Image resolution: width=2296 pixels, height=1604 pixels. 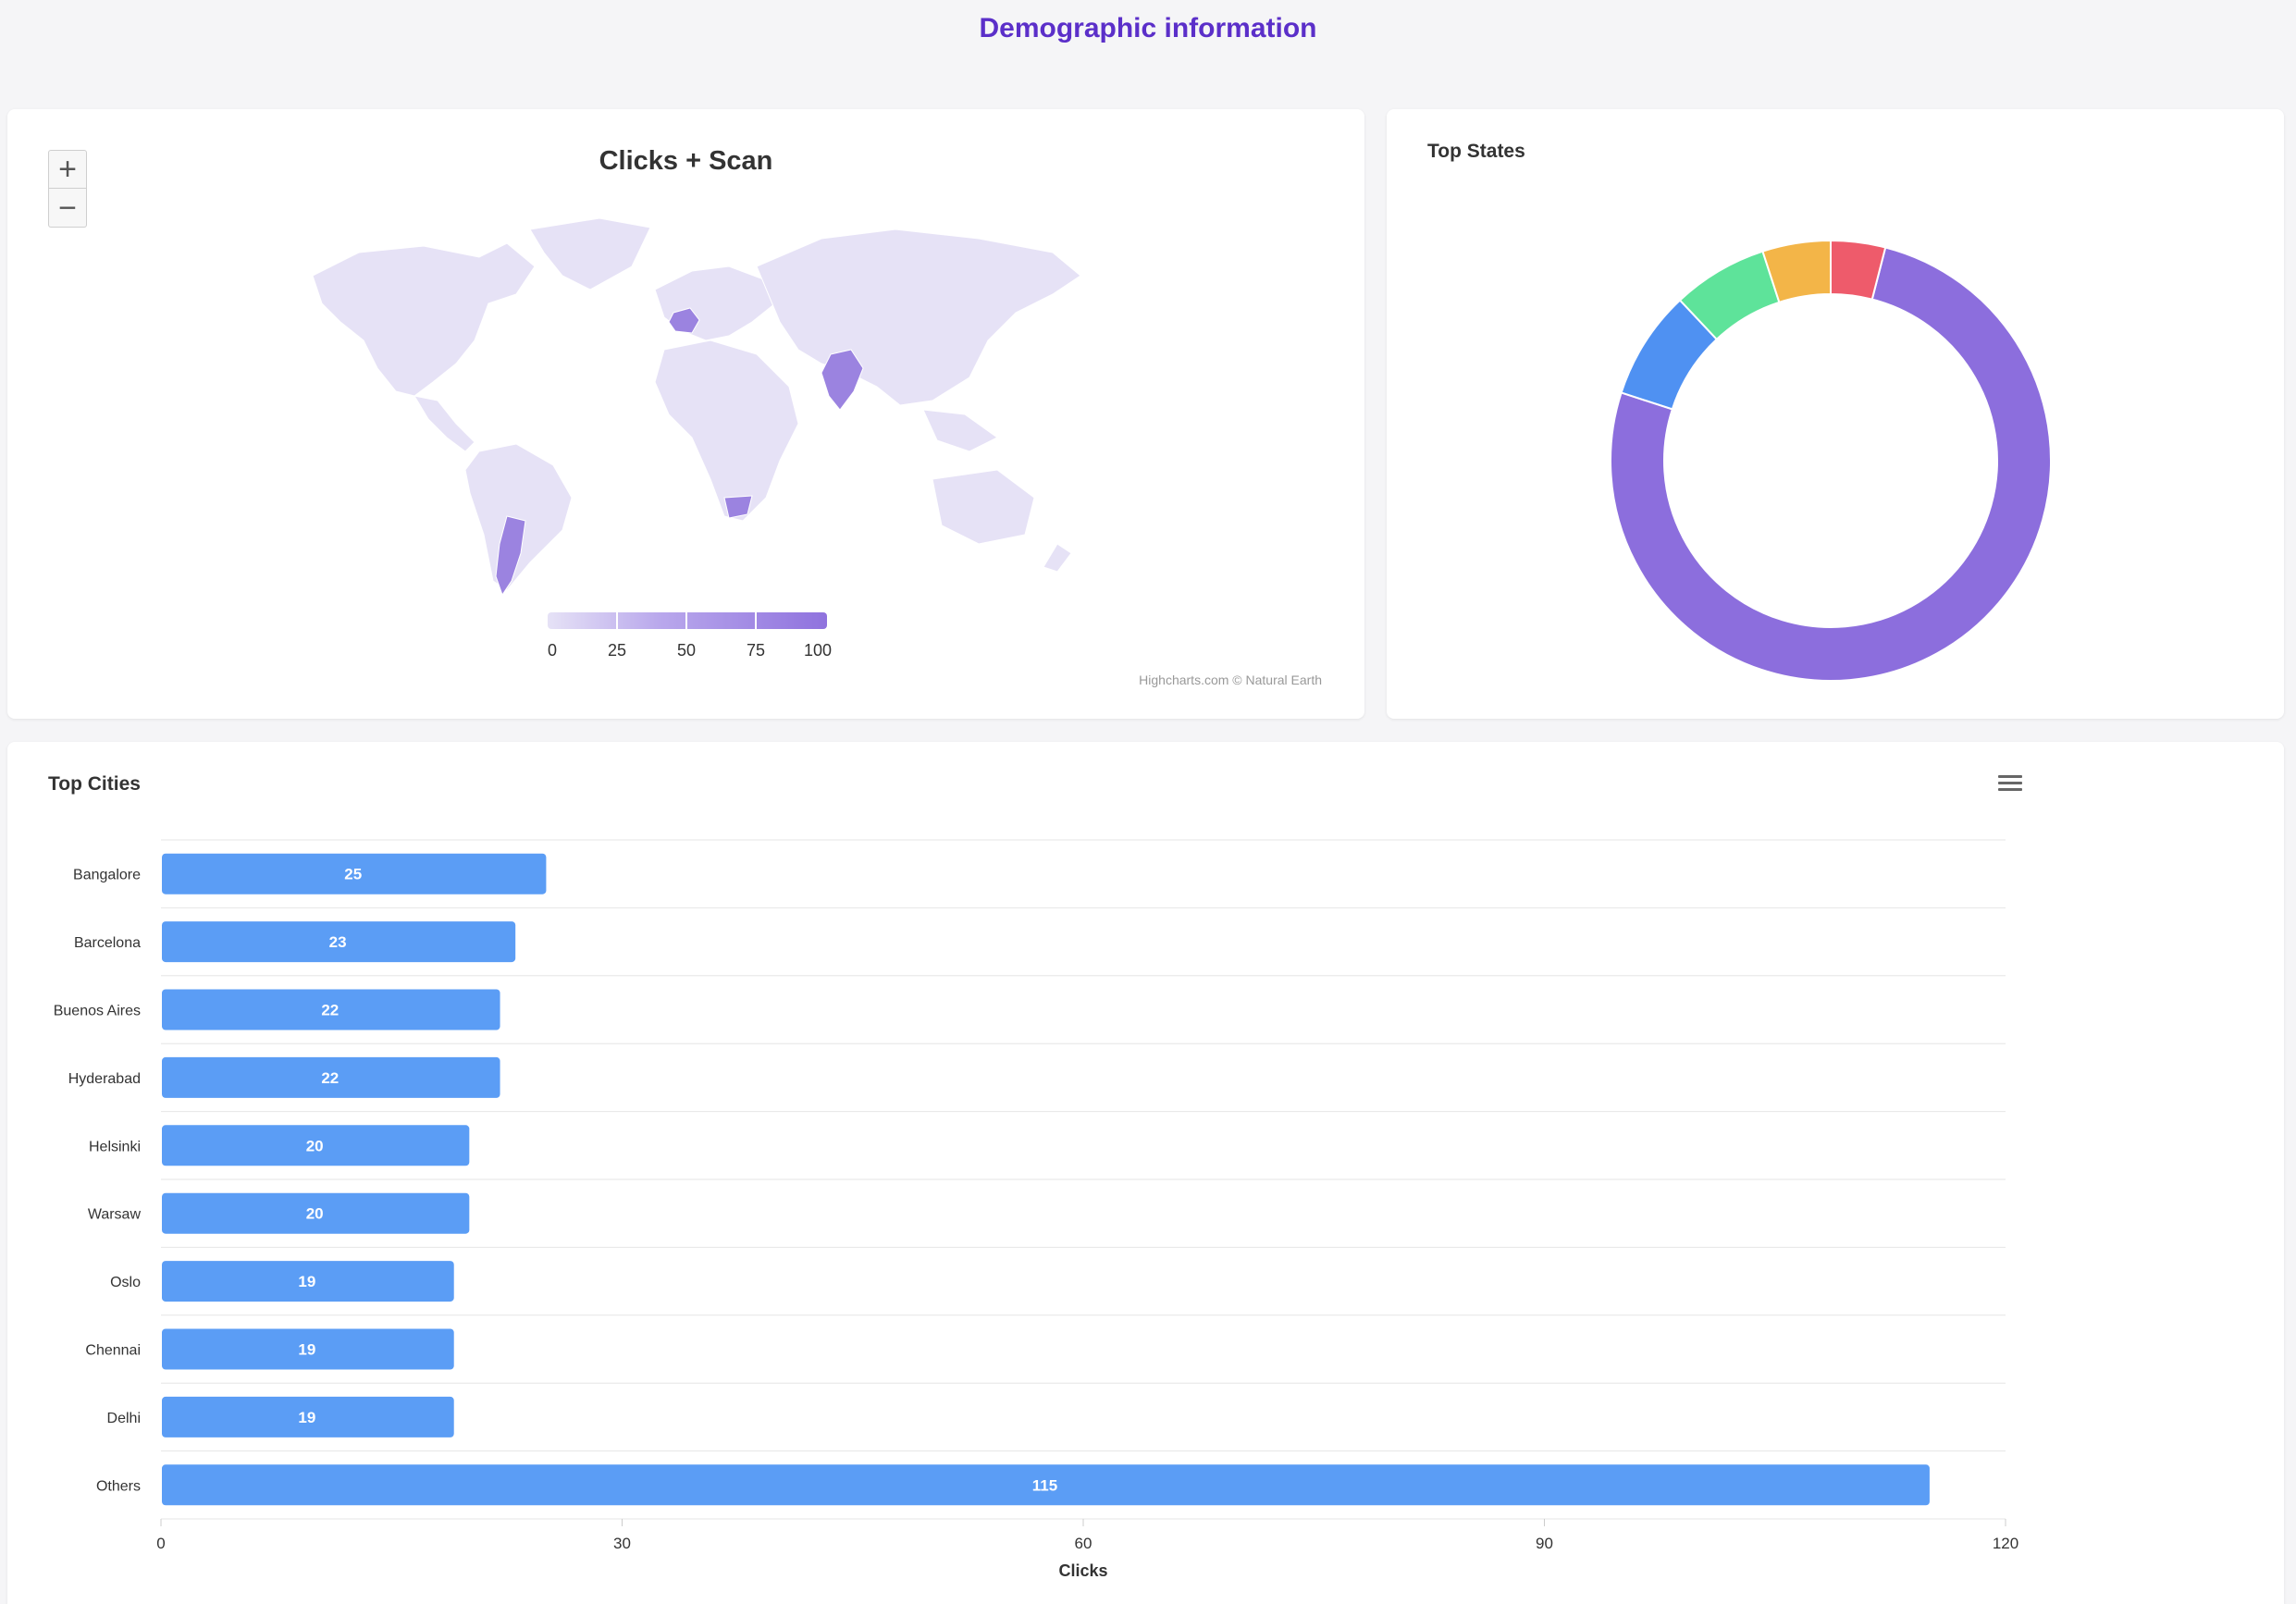 I want to click on legend-label-100: 100, so click(x=818, y=650).